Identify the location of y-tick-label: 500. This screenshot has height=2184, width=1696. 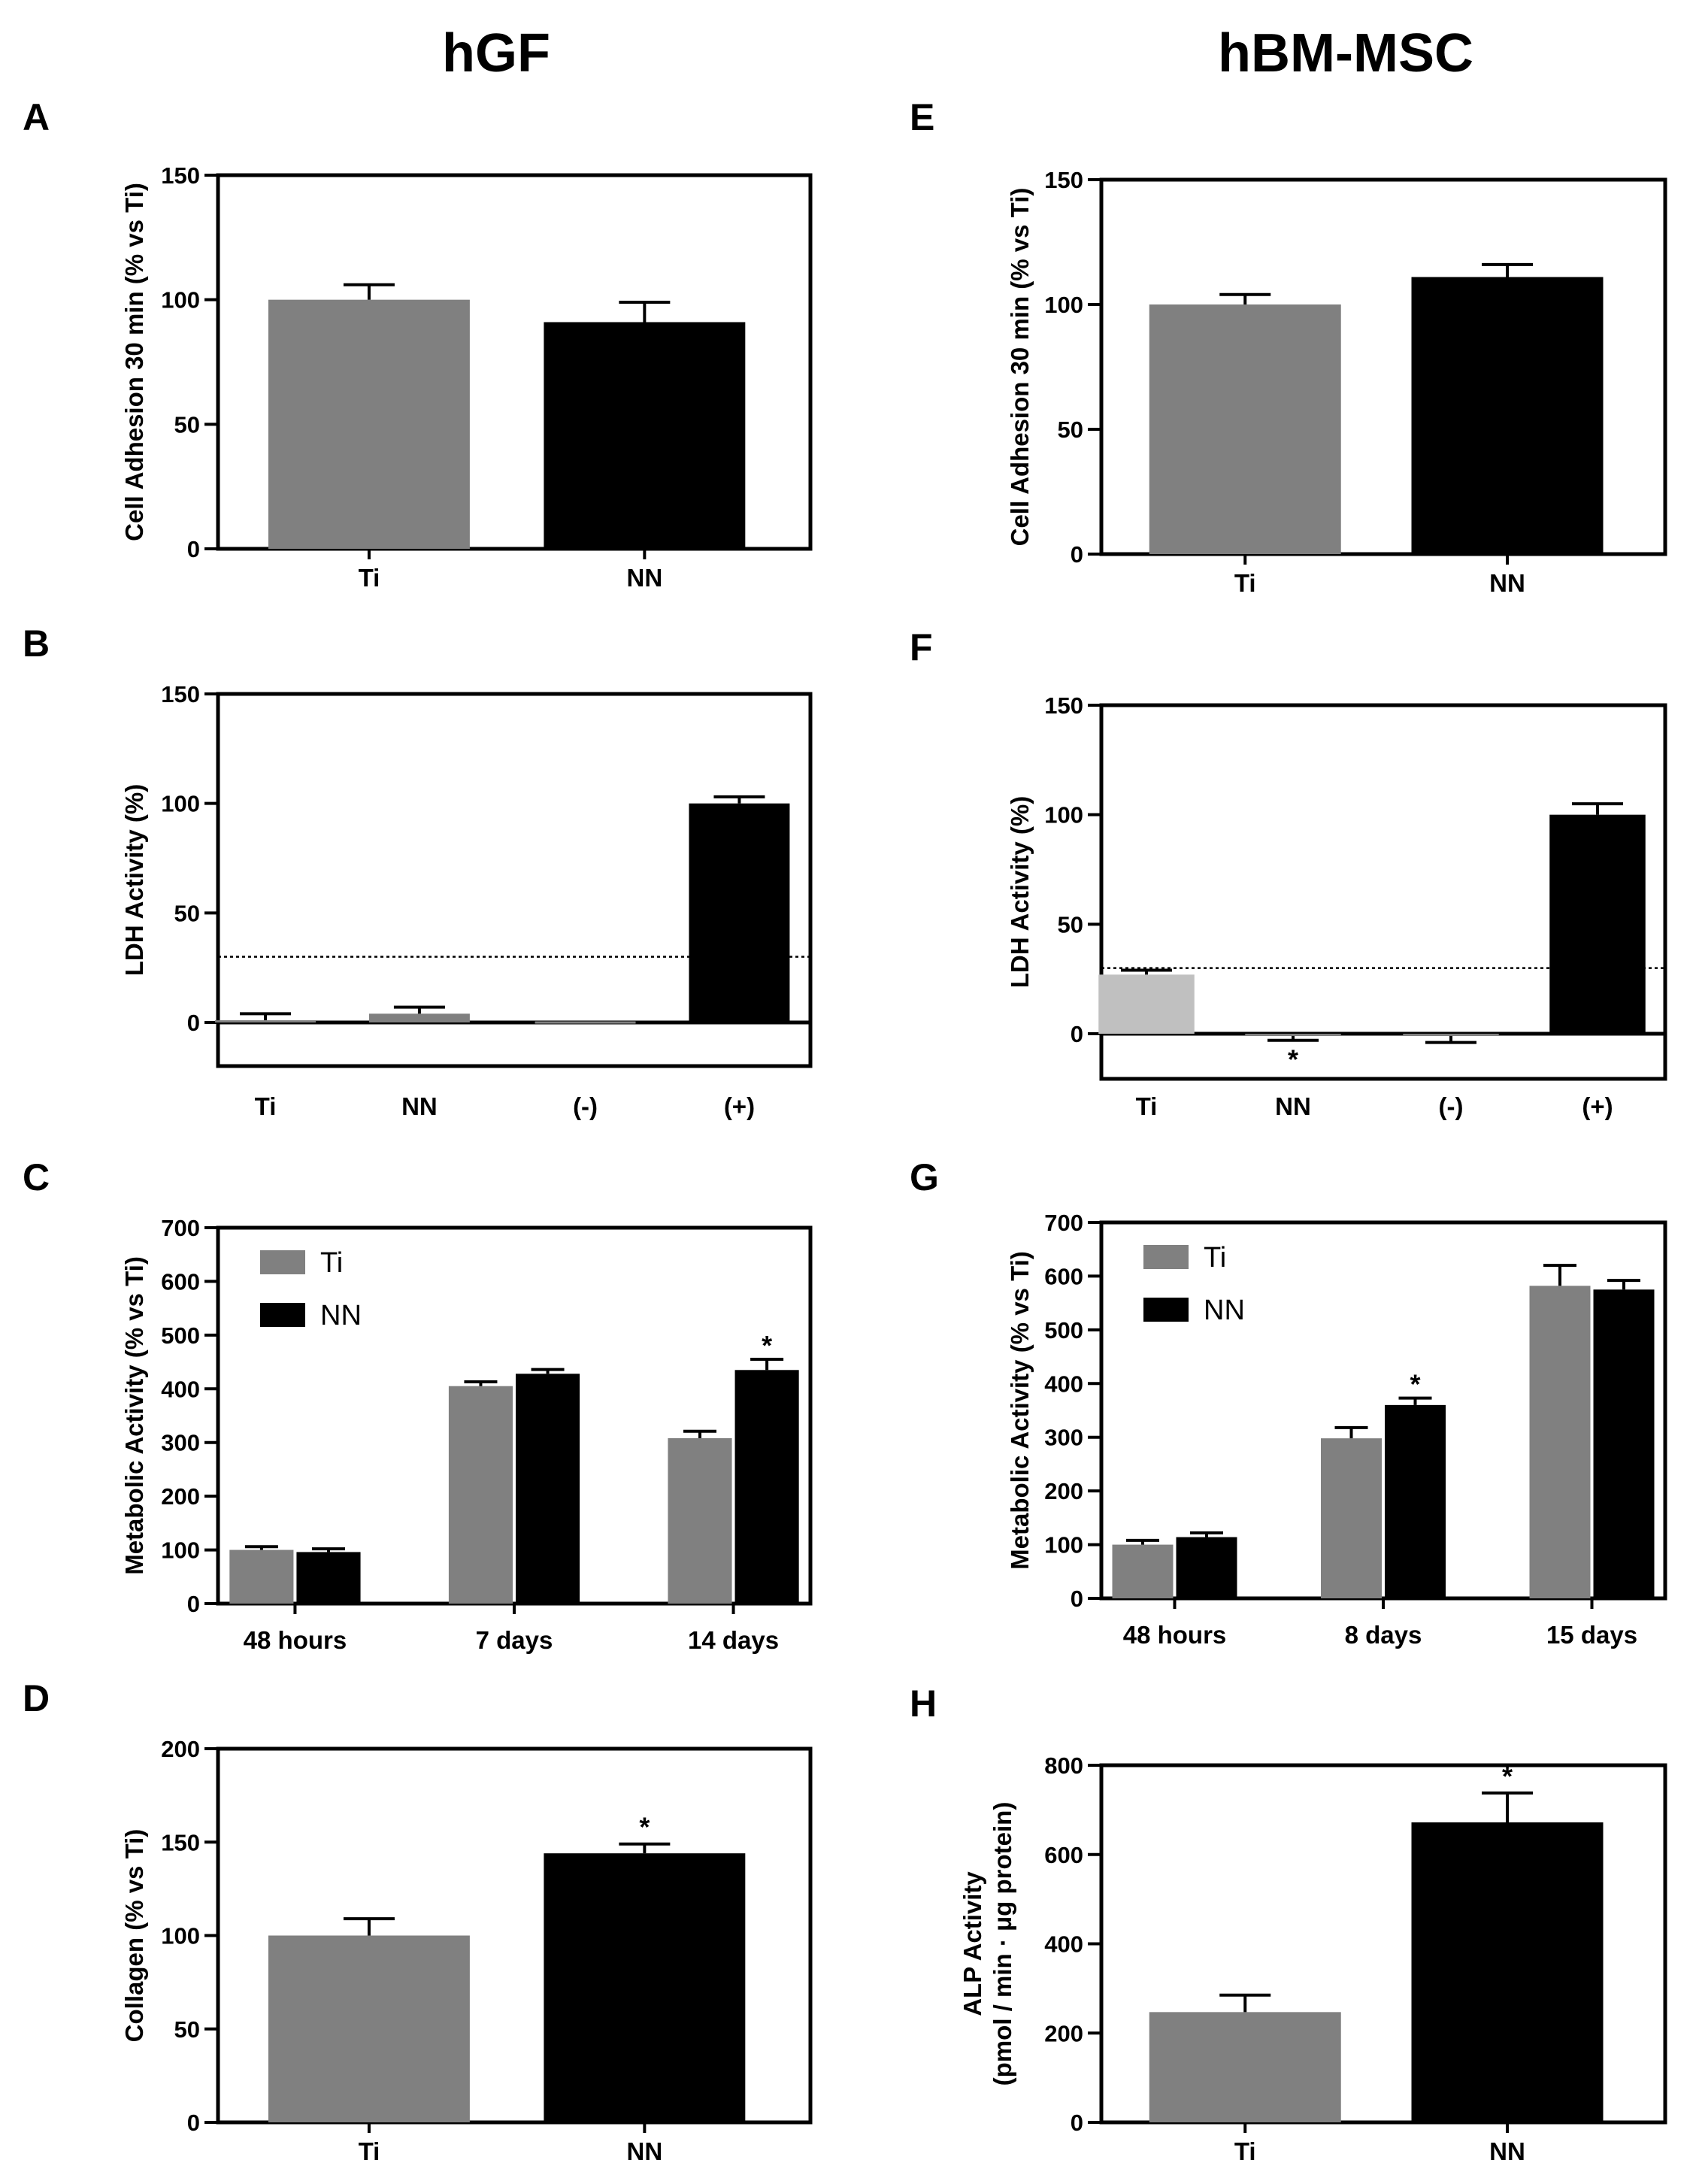
(180, 1335).